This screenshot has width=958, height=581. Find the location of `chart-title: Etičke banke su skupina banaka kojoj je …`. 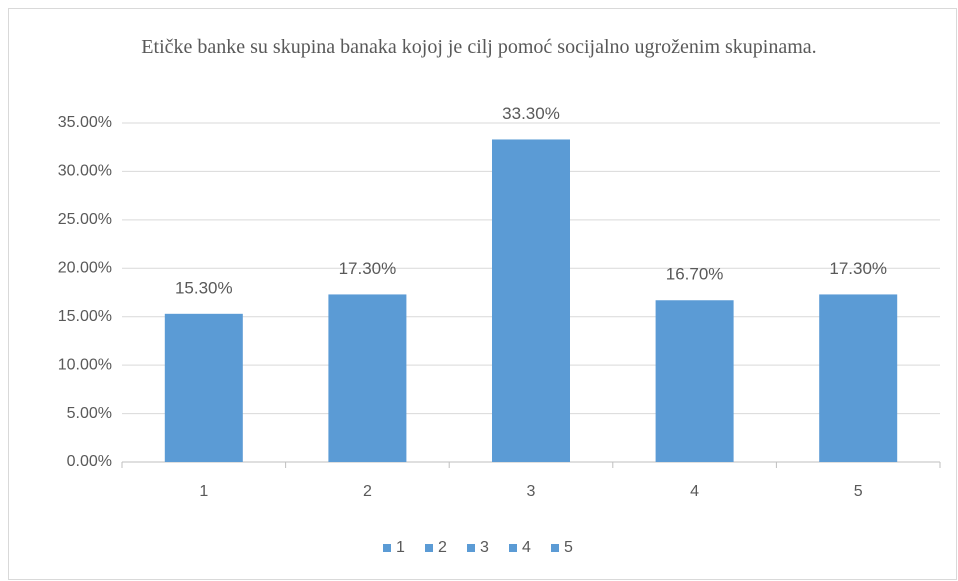

chart-title: Etičke banke su skupina banaka kojoj je … is located at coordinates (479, 47).